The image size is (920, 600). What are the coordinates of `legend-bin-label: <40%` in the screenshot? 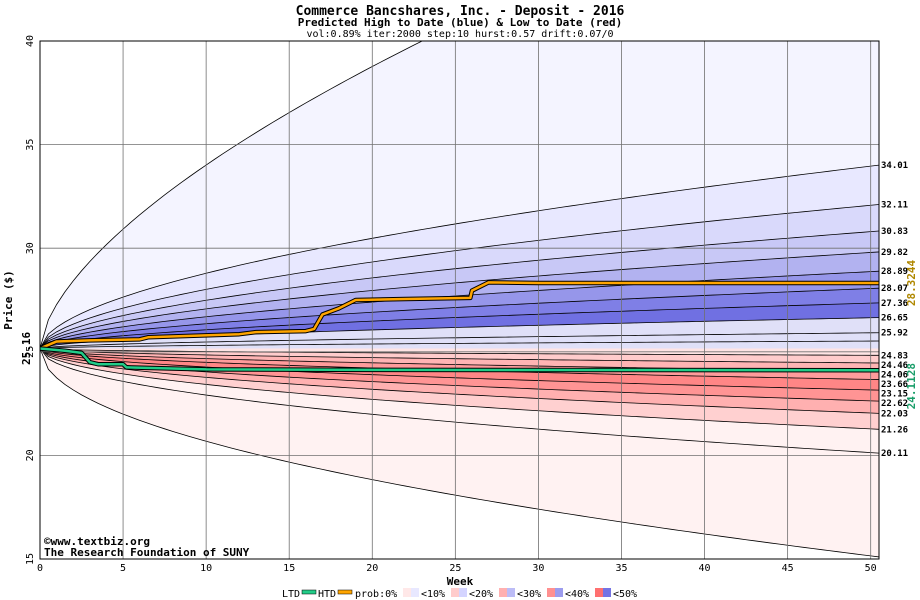 It's located at (577, 594).